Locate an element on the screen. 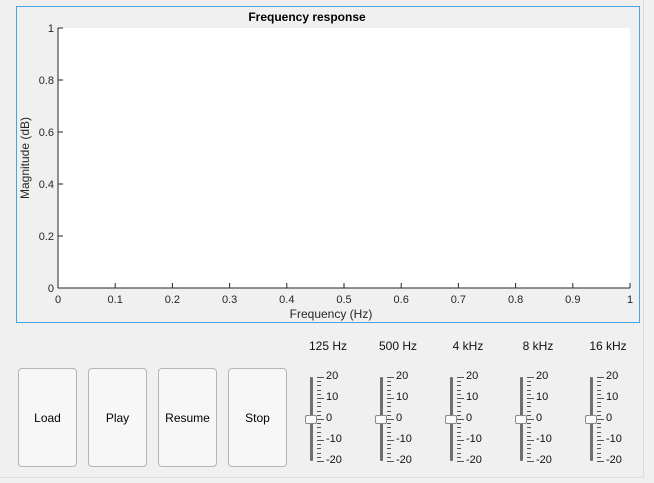 The height and width of the screenshot is (483, 654). band-label-16khz: 16 kHz is located at coordinates (608, 346).